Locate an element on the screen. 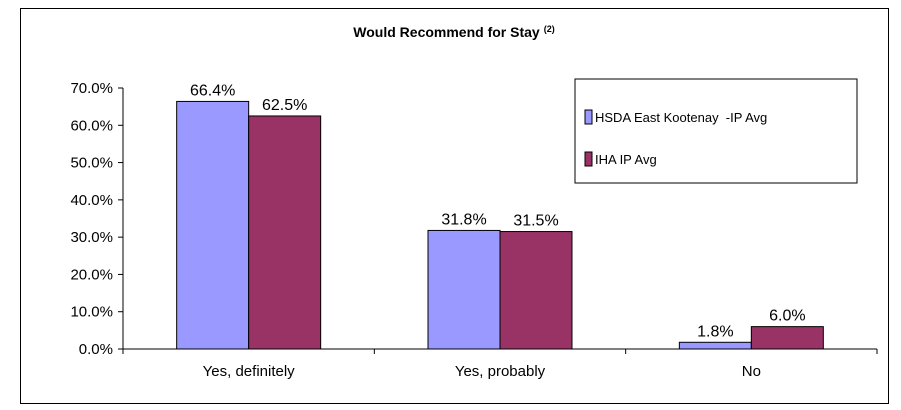  y-tick-label: 70.0% is located at coordinates (91, 88).